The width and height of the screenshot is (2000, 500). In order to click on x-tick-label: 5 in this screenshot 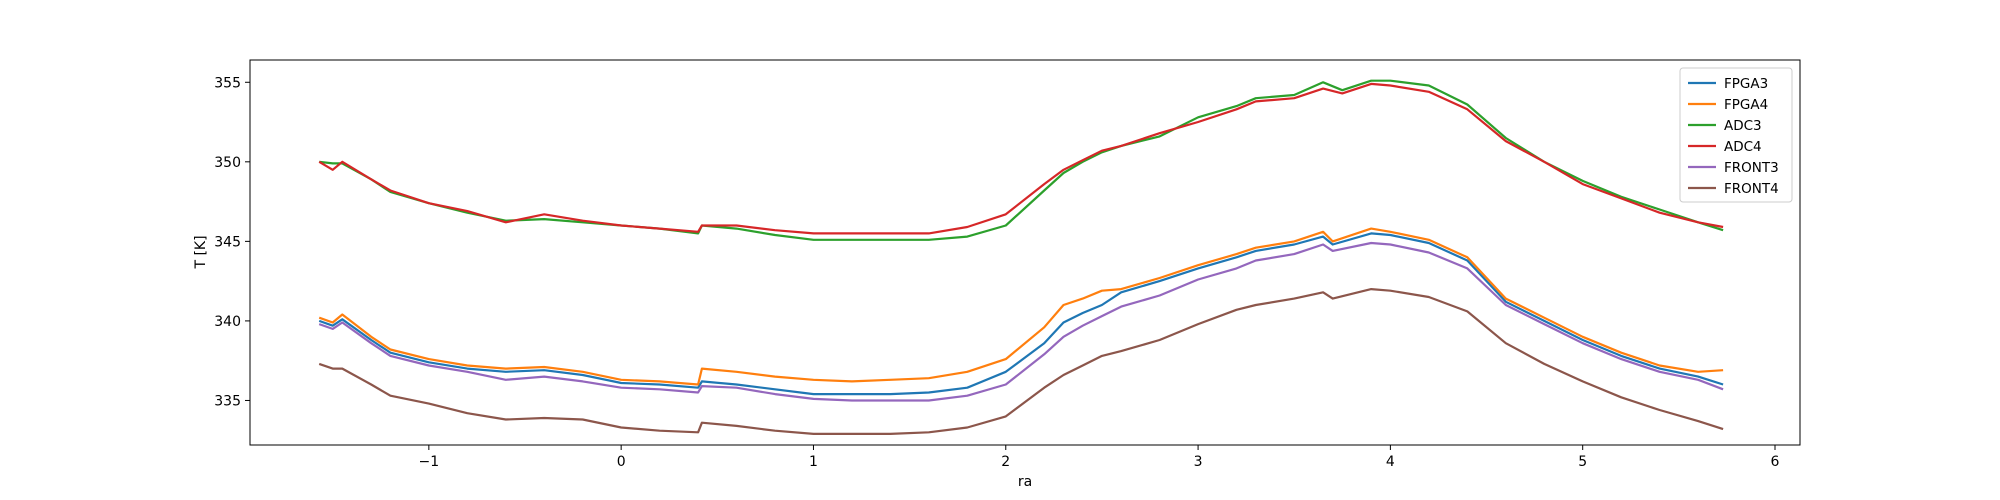, I will do `click(1582, 462)`.